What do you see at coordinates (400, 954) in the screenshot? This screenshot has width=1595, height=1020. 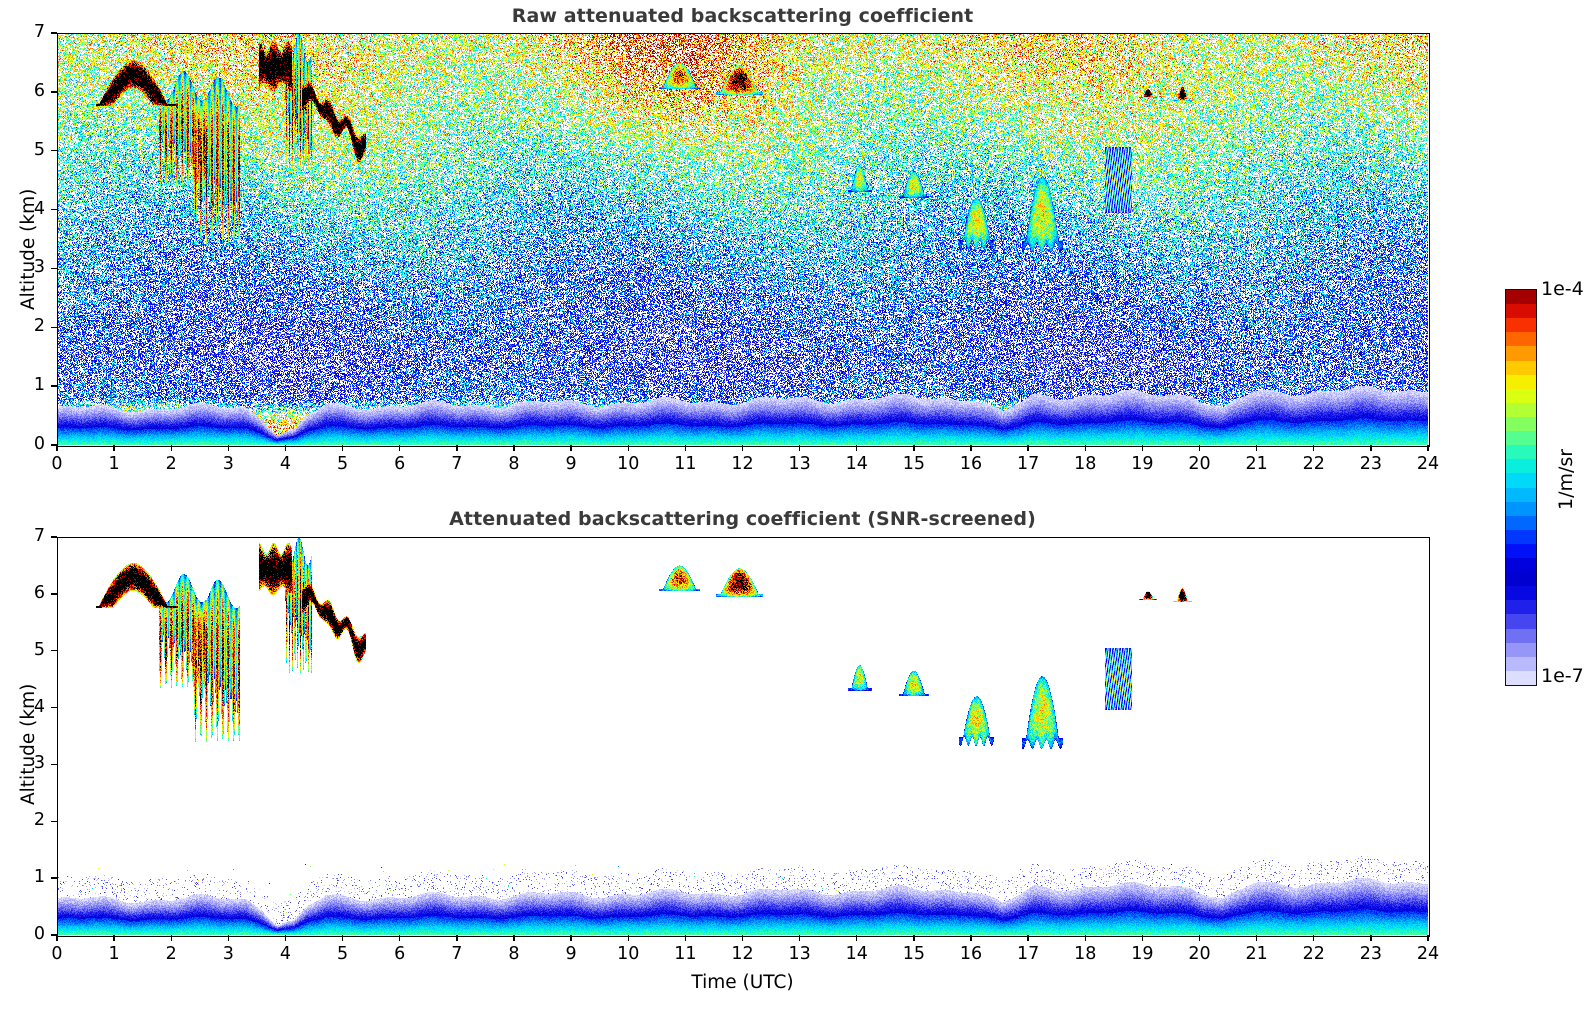 I see `x-tick-label: 6` at bounding box center [400, 954].